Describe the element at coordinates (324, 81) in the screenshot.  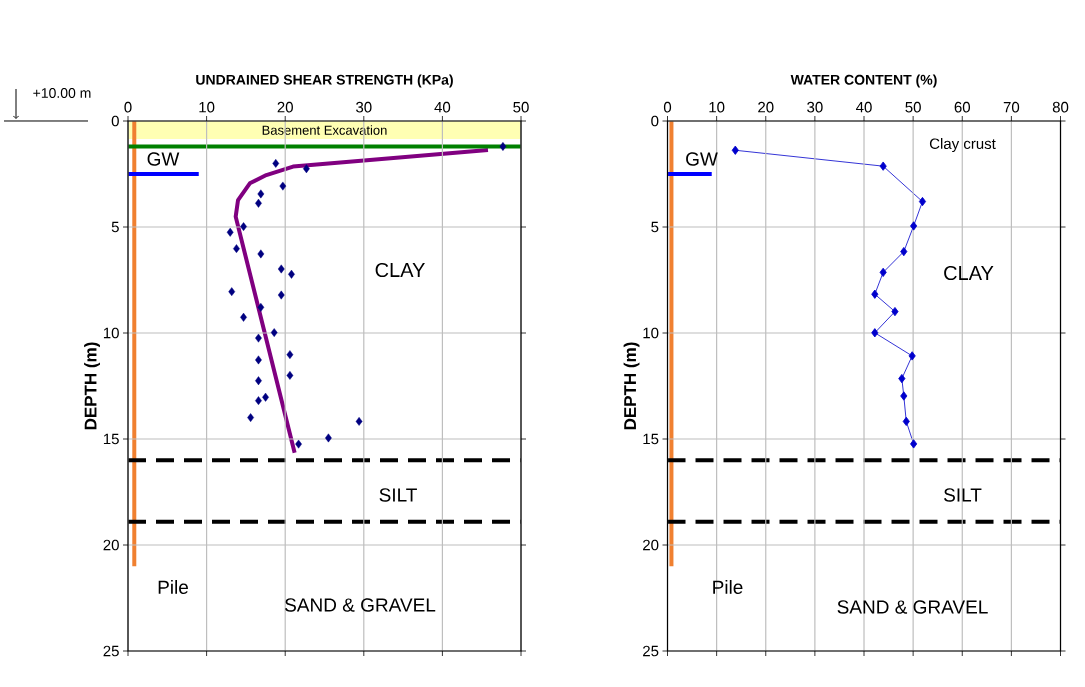
I see `chart-title: UNDRAINED SHEAR STRENGTH (KPa)` at that location.